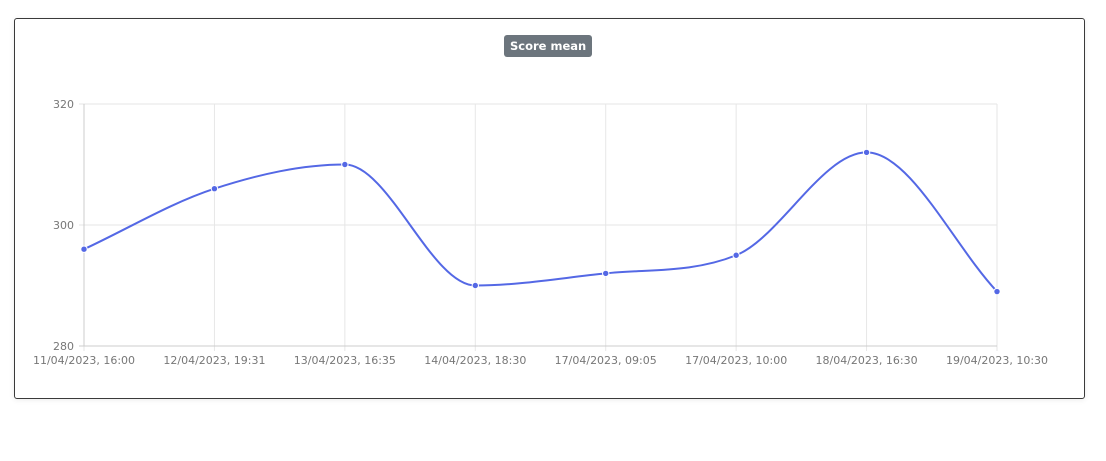 This screenshot has height=461, width=1106. What do you see at coordinates (606, 360) in the screenshot?
I see `x-tick-label: 17/04/2023, 09:05` at bounding box center [606, 360].